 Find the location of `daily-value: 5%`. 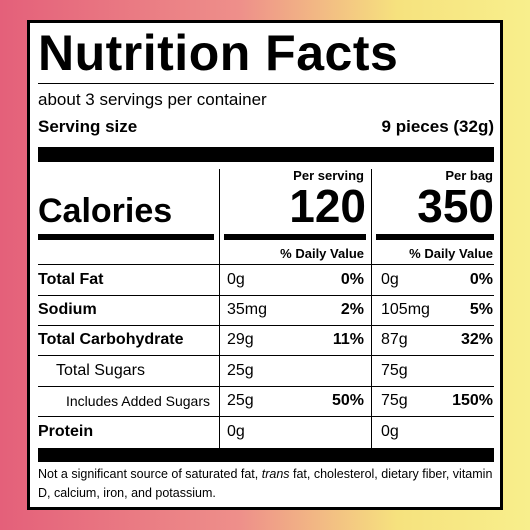

daily-value: 5% is located at coordinates (481, 309).